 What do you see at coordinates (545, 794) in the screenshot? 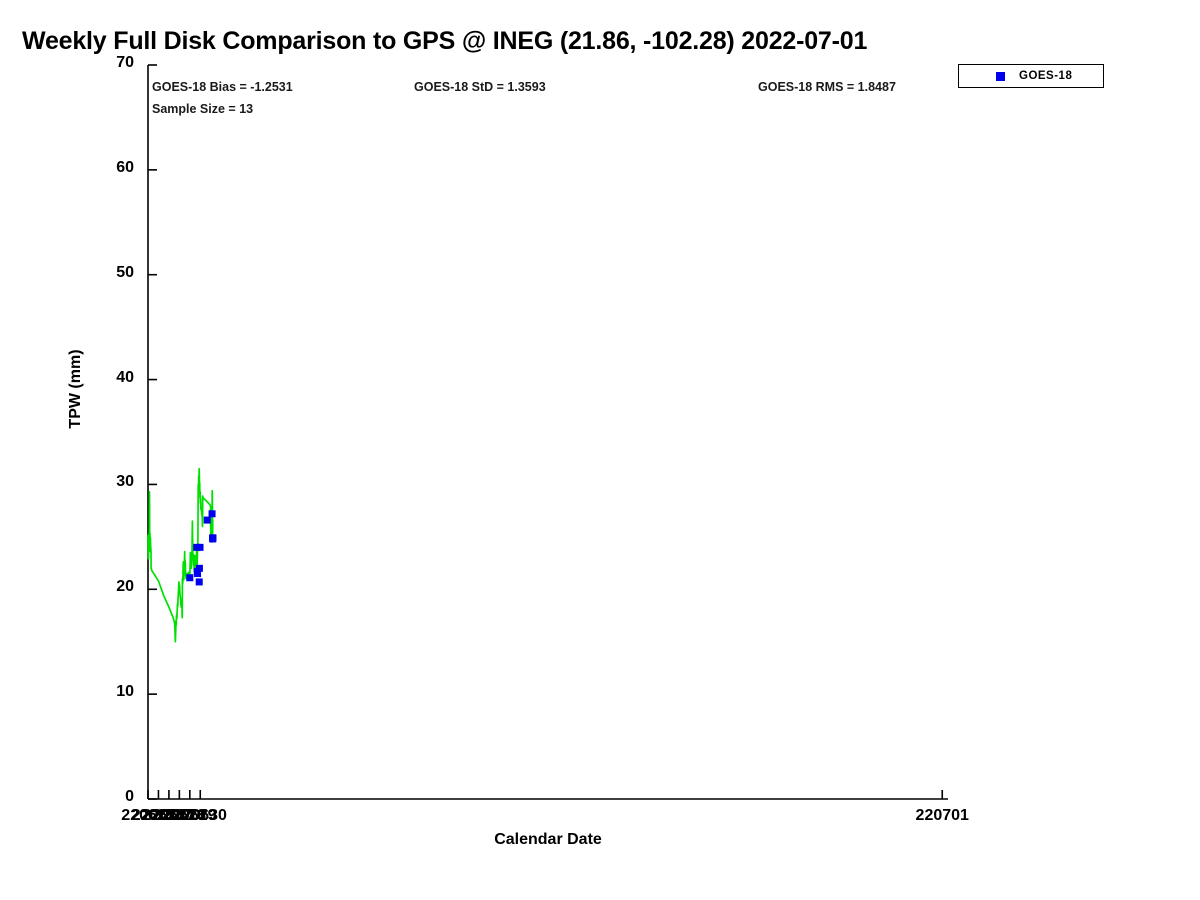
I see `x-axis-ticks` at bounding box center [545, 794].